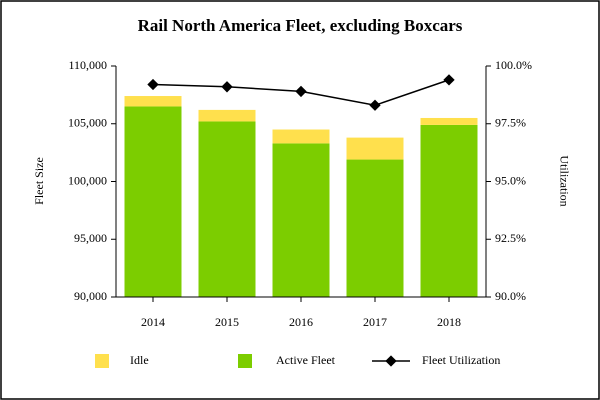  I want to click on x-tick-label: 2014, so click(153, 322).